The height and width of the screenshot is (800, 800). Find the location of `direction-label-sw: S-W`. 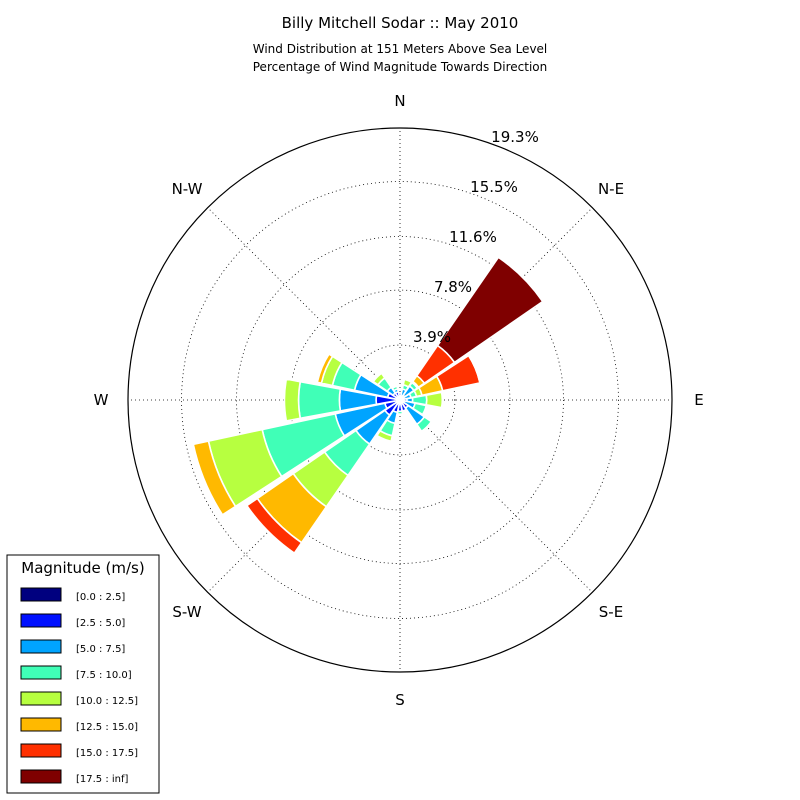

direction-label-sw: S-W is located at coordinates (186, 612).